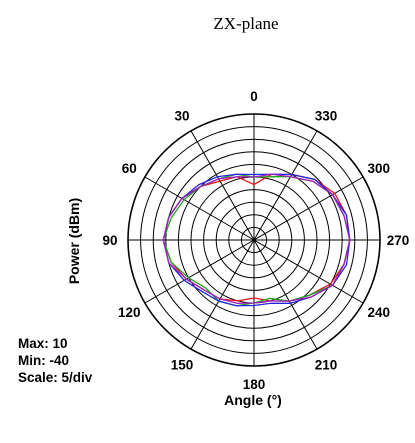 The image size is (415, 443). I want to click on angle-tick-label: 180, so click(254, 384).